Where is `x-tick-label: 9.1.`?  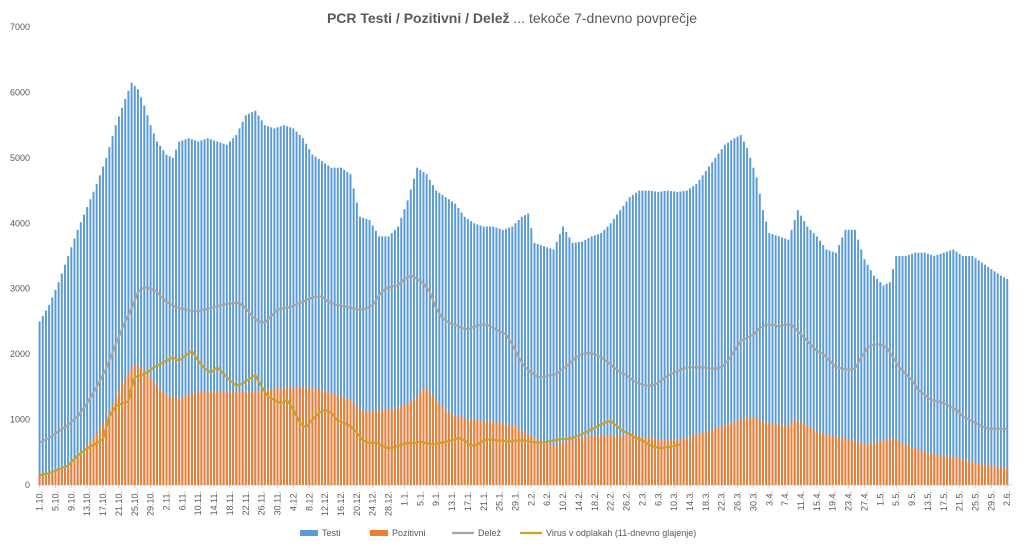
x-tick-label: 9.1. is located at coordinates (436, 498).